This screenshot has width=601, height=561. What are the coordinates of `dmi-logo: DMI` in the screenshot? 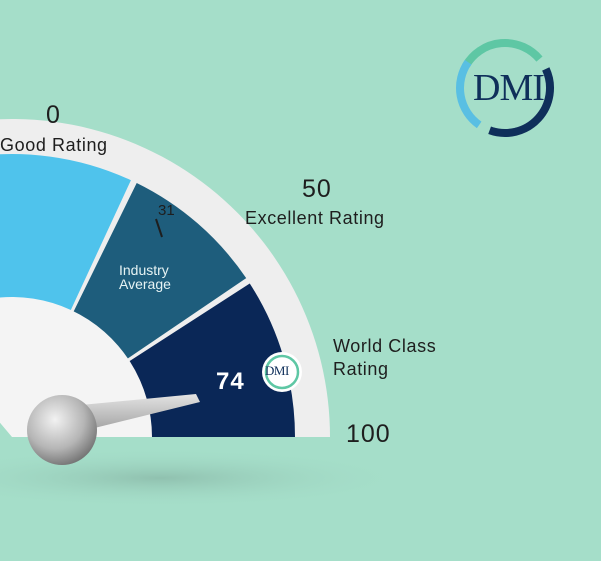 It's located at (509, 88).